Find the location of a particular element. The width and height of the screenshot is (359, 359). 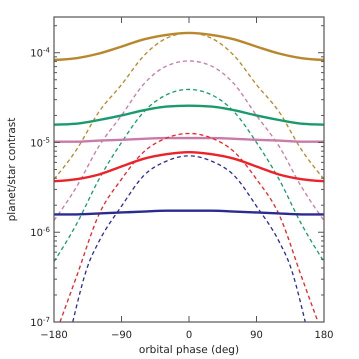

x-axis-title: orbital phase (deg) is located at coordinates (189, 350).